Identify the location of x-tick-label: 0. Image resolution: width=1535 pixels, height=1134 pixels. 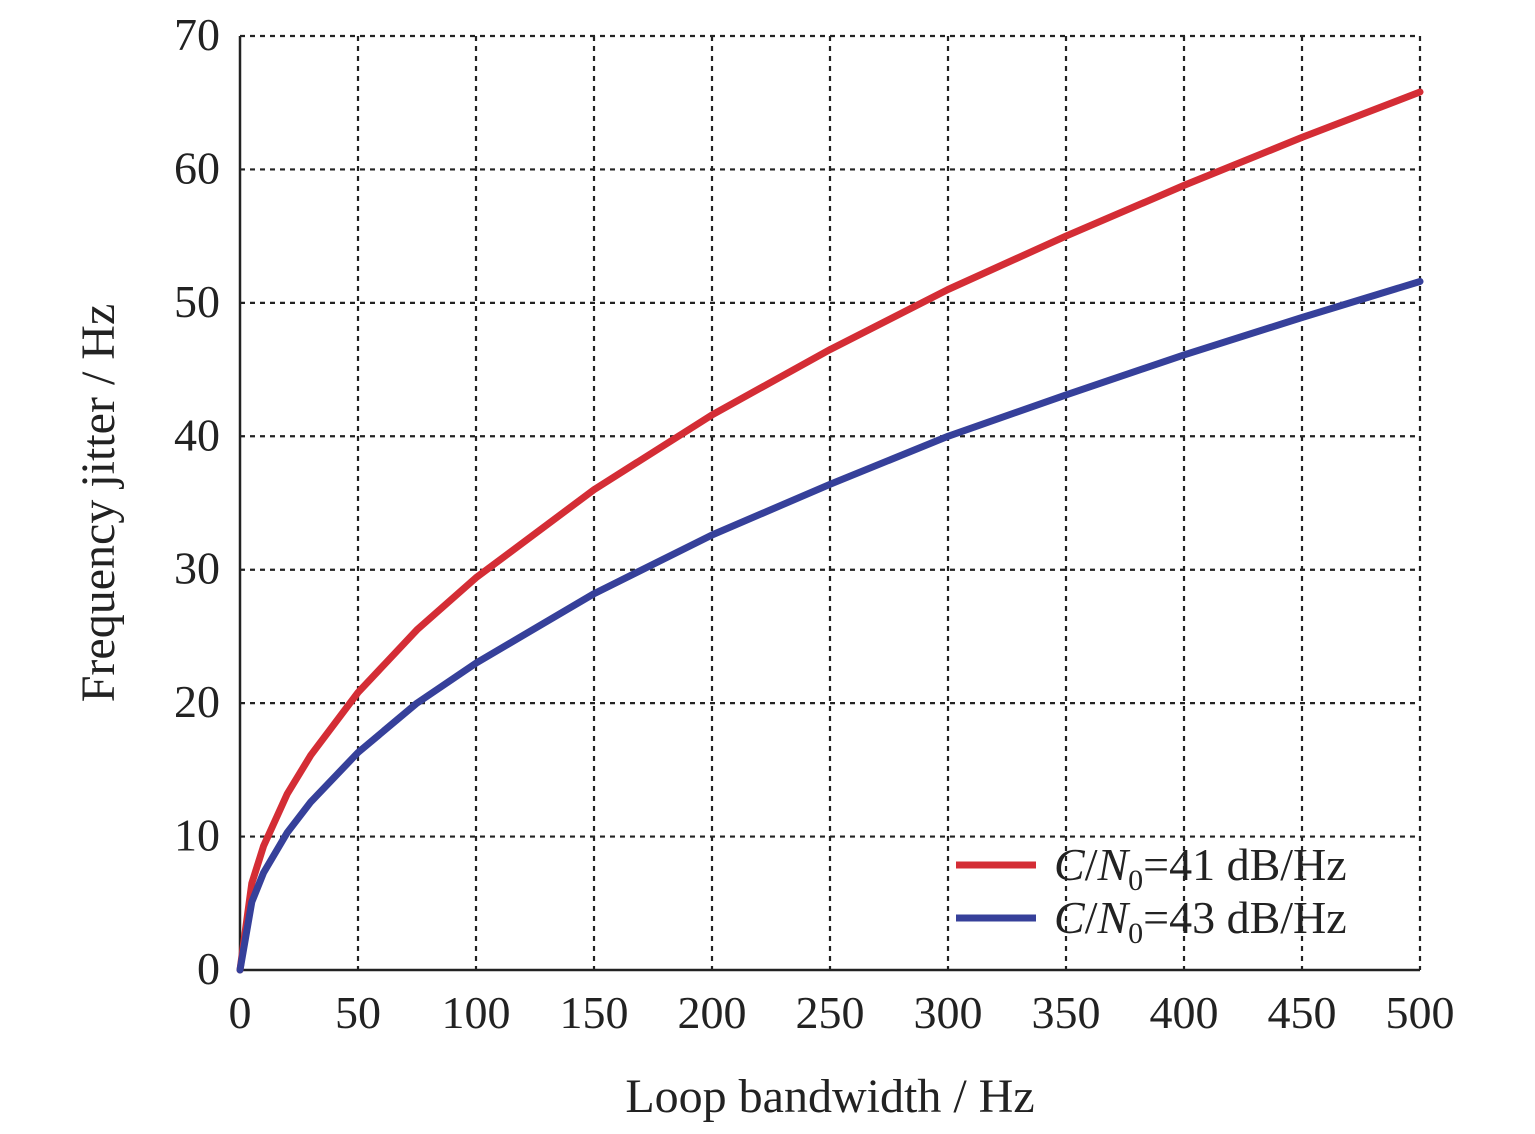
(240, 1012).